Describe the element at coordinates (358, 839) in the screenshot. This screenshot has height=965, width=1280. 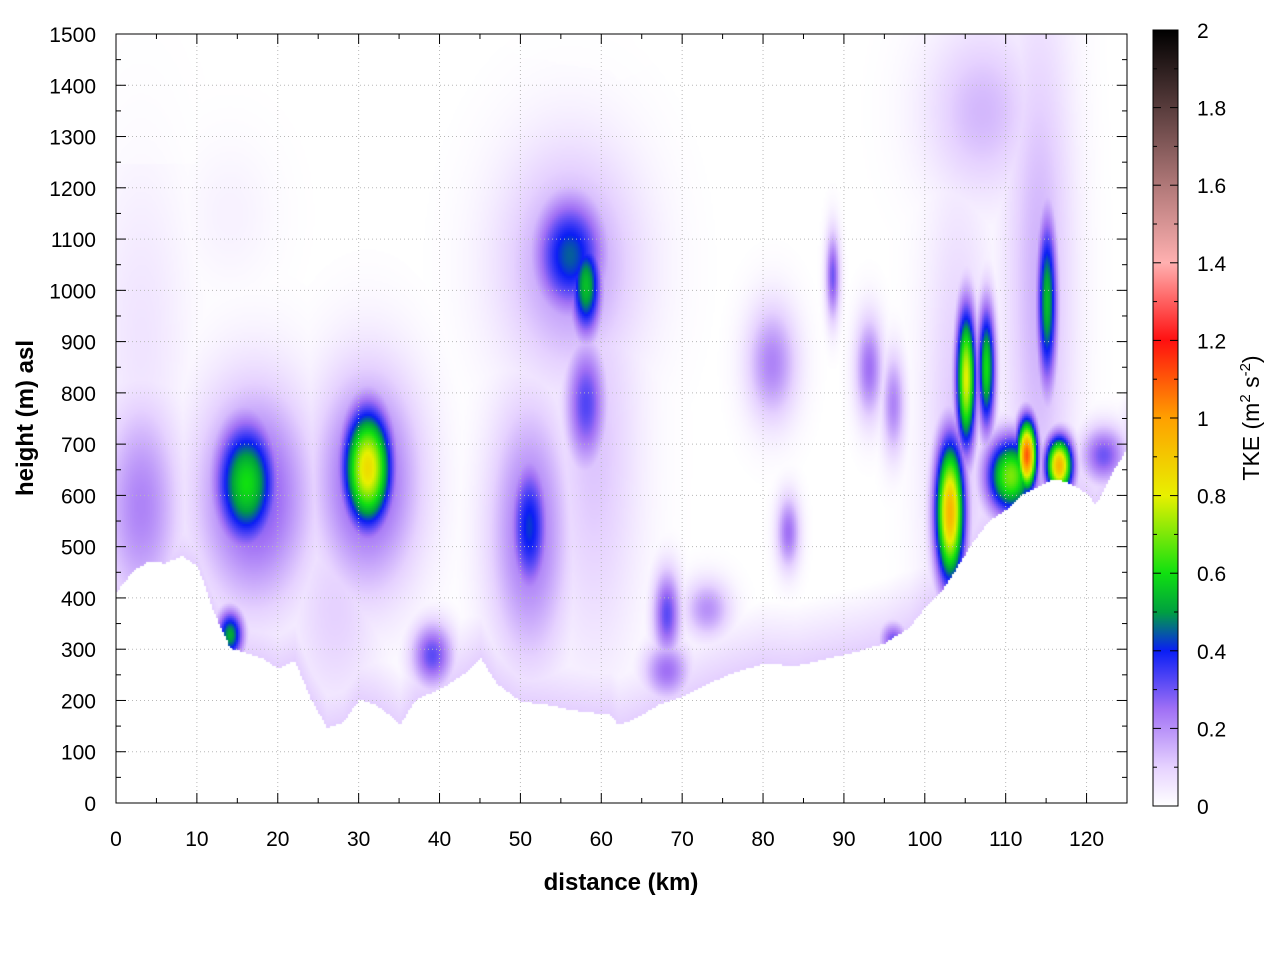
I see `x-tick-label: 30` at that location.